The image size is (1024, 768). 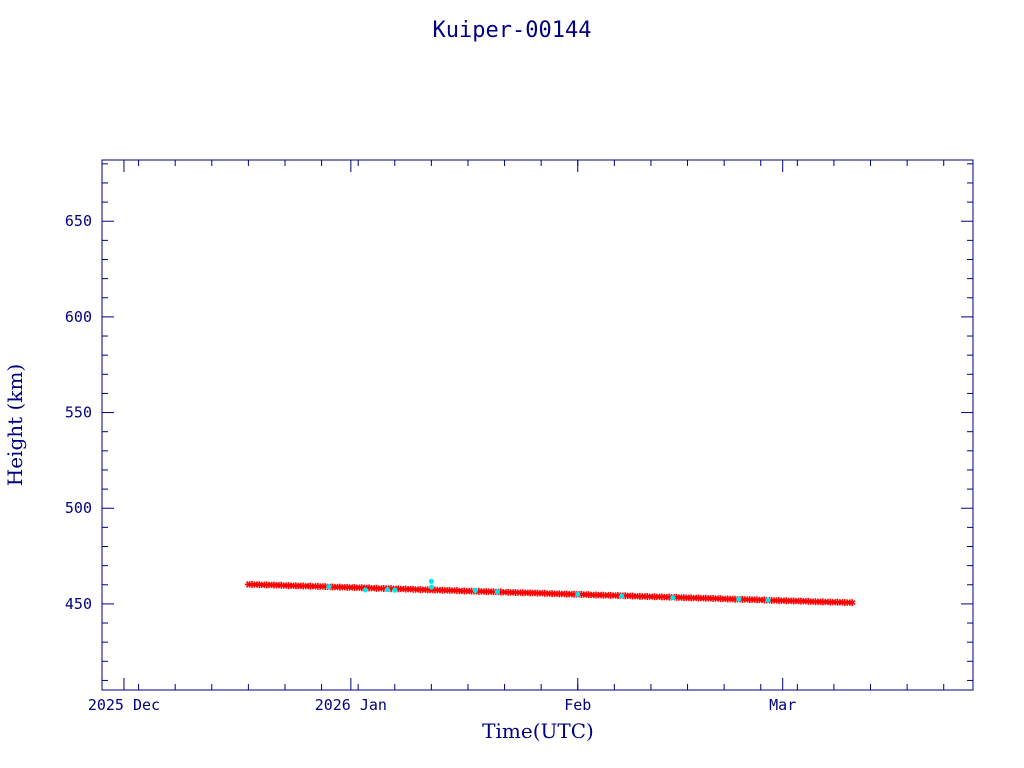 What do you see at coordinates (351, 705) in the screenshot?
I see `x-tick-label: 2026 Jan` at bounding box center [351, 705].